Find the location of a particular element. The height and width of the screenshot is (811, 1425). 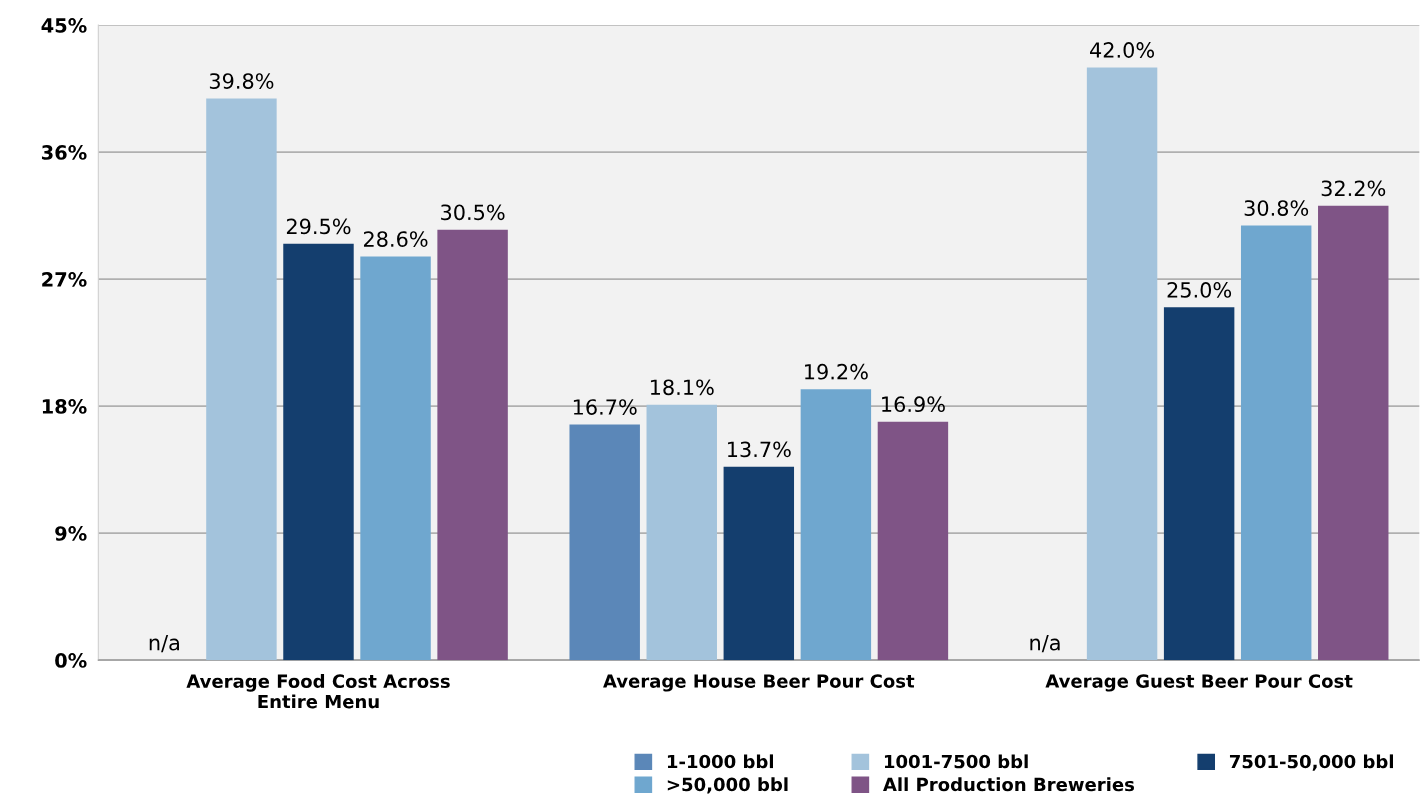

legend-label: 1-1000 bbl is located at coordinates (720, 761).